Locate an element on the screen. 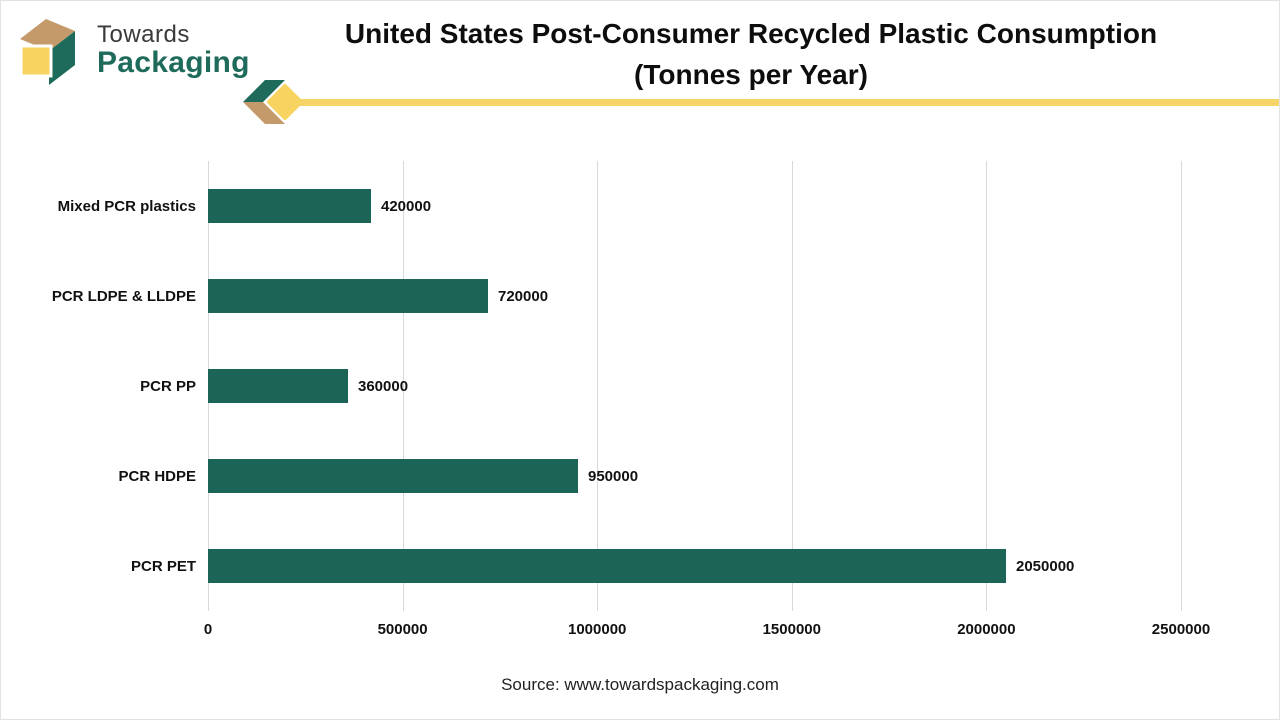 The image size is (1280, 720). x-tick-label: 1000000 is located at coordinates (597, 629).